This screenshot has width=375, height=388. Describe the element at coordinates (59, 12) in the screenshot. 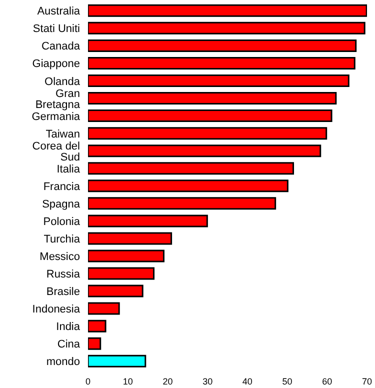

I see `y-tick-label: Australia` at that location.